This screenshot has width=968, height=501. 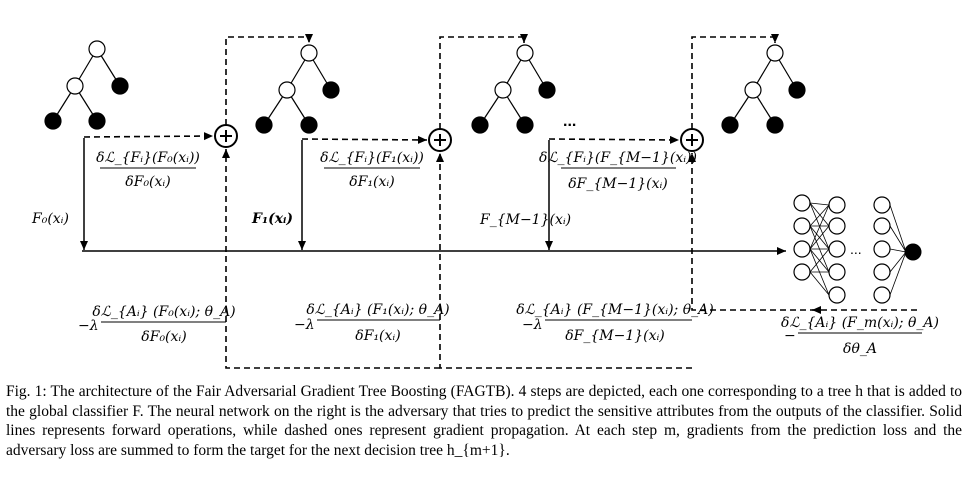 What do you see at coordinates (50, 219) in the screenshot?
I see `label-f0: F₀(xᵢ)` at bounding box center [50, 219].